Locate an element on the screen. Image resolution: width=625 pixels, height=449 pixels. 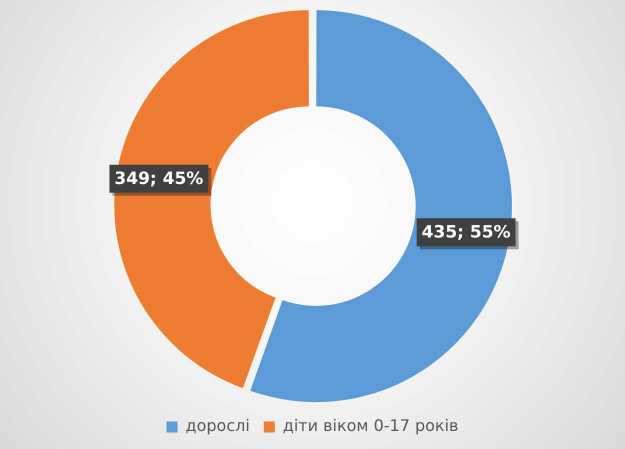
legend-label: дорослі is located at coordinates (218, 426).